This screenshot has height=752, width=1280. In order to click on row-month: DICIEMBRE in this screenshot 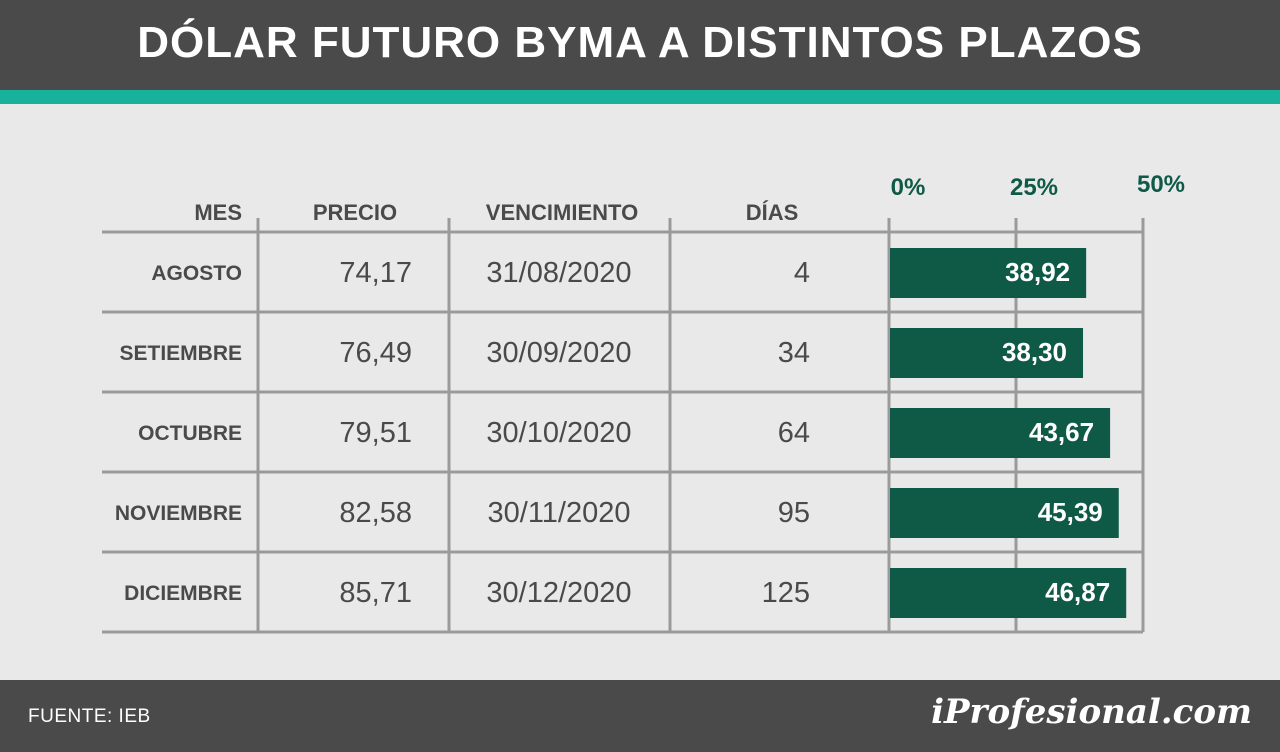, I will do `click(183, 593)`.